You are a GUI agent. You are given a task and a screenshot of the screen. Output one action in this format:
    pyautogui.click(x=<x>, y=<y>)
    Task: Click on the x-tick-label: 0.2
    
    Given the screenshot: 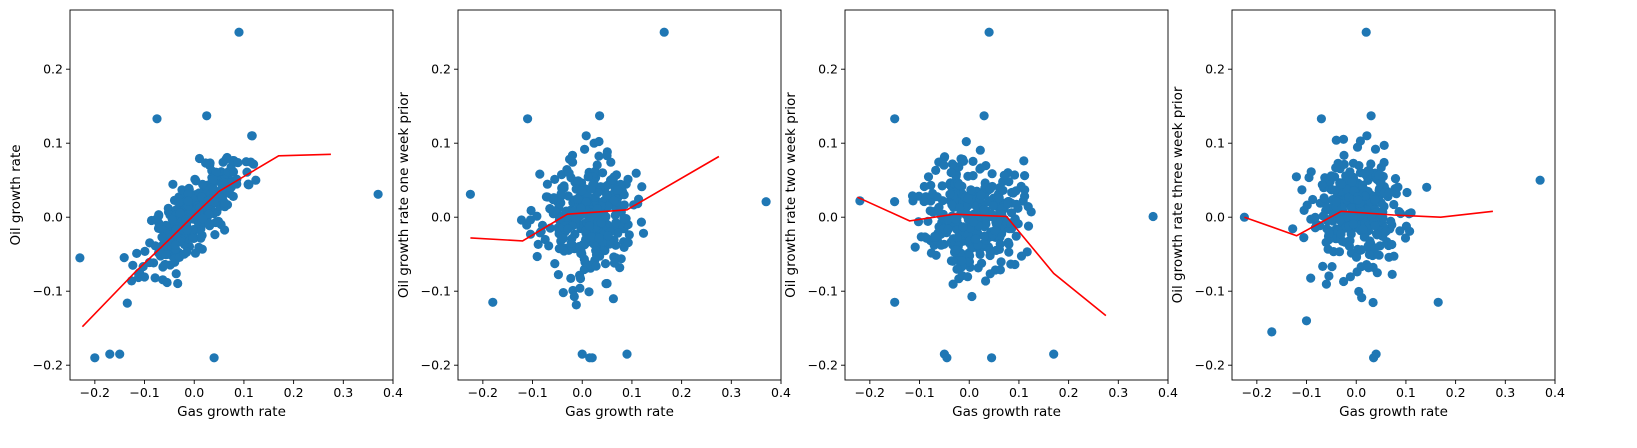 What is the action you would take?
    pyautogui.click(x=294, y=392)
    